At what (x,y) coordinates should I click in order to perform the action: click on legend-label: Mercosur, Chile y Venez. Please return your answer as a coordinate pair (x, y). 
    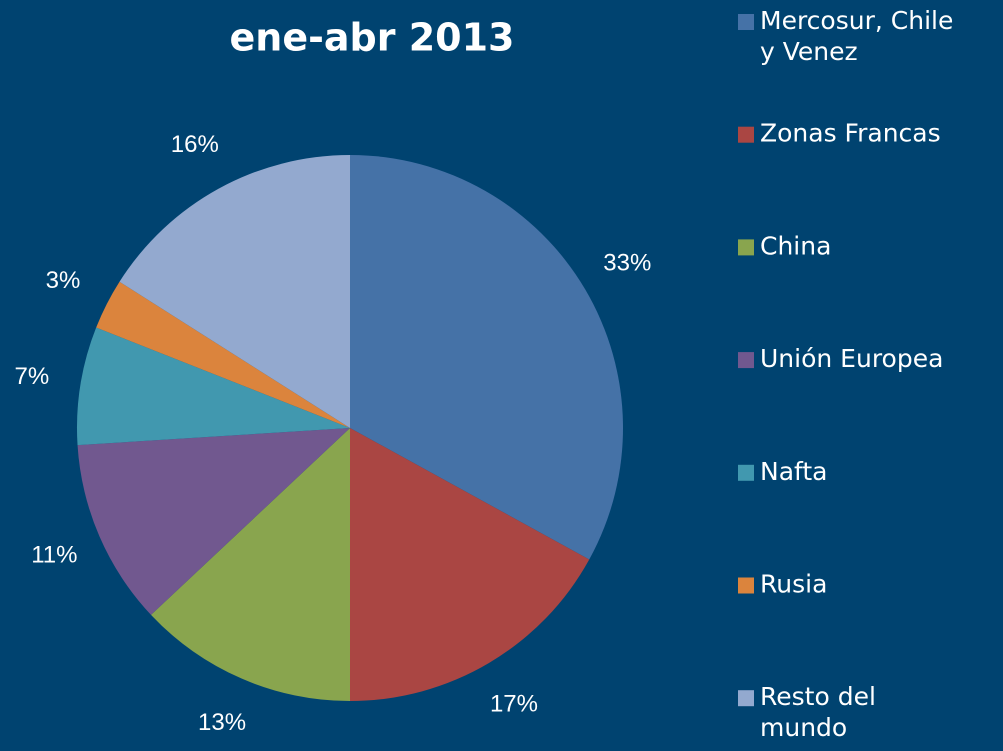
    Looking at the image, I should click on (856, 36).